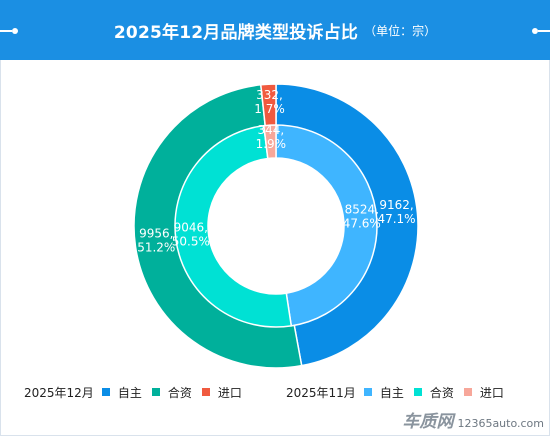 The width and height of the screenshot is (550, 436). I want to click on inner-label-zizhu: 8524, 47.6%, so click(362, 216).